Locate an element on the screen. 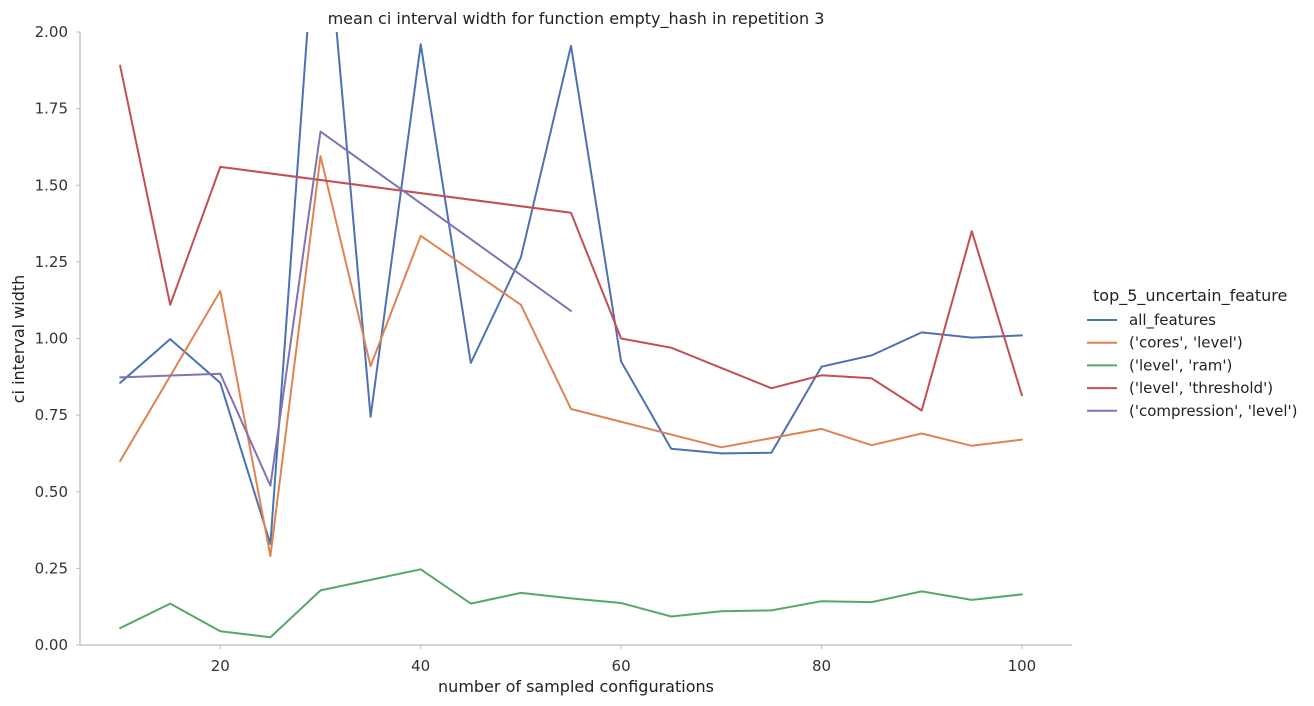 This screenshot has height=706, width=1314. legend-label-4: ('compression', 'level') is located at coordinates (1213, 411).